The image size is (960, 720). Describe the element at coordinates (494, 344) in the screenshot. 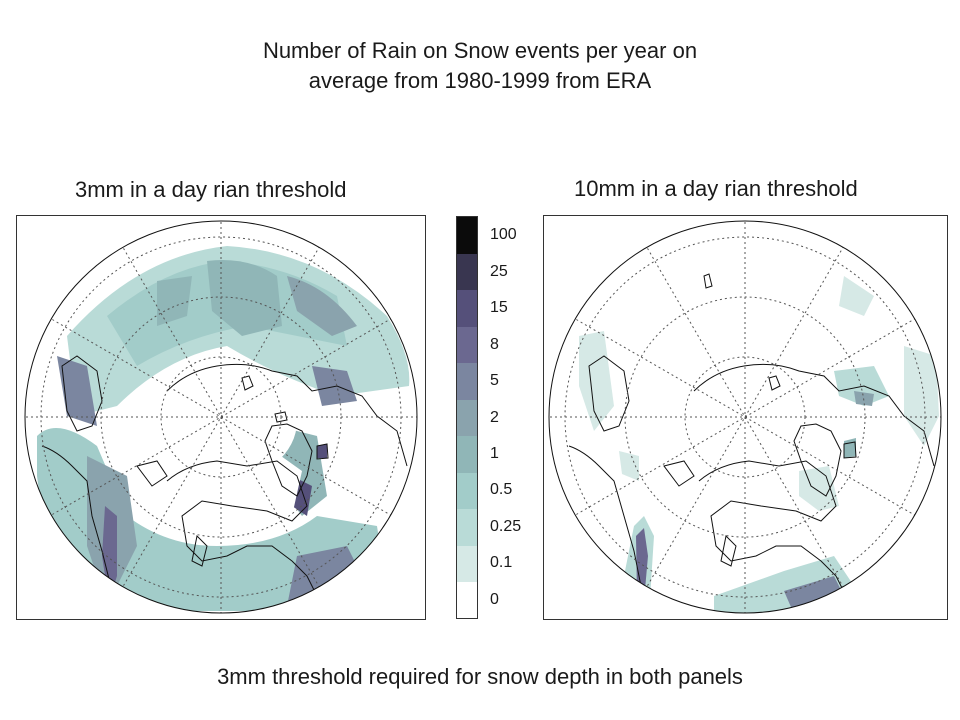

I see `colorbar-tick-label: 8` at that location.